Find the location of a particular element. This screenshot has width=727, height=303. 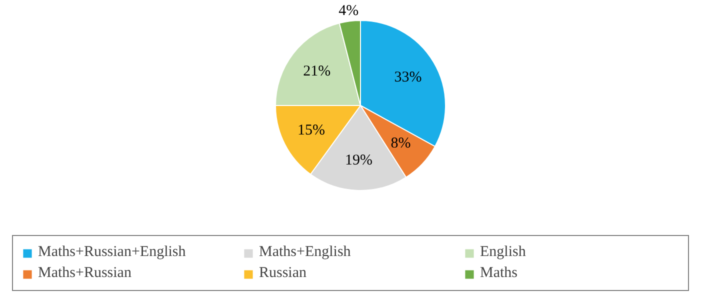

data-label: 15% is located at coordinates (312, 130).